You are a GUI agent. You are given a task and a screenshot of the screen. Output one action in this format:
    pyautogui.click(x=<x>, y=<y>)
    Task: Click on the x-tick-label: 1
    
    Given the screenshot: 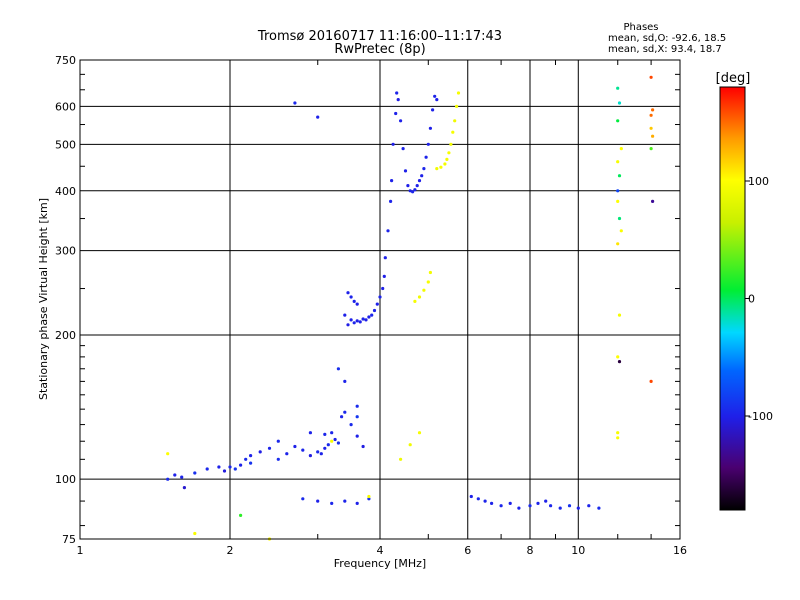 What is the action you would take?
    pyautogui.click(x=80, y=550)
    